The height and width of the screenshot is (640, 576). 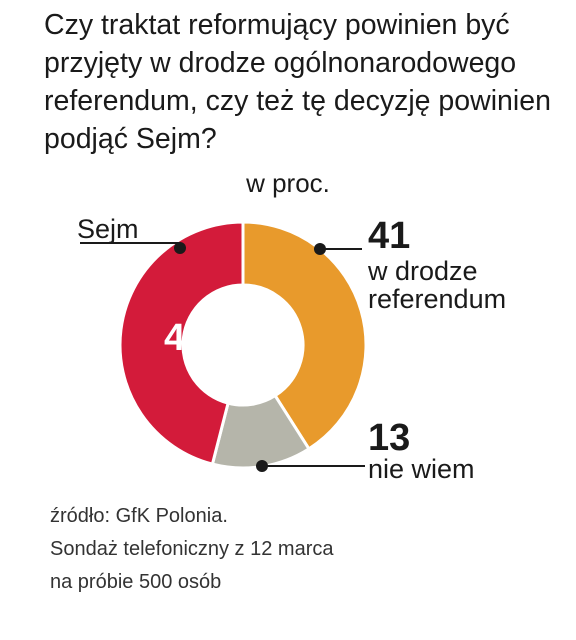 I want to click on label-referendum-line2: referendum, so click(x=437, y=299).